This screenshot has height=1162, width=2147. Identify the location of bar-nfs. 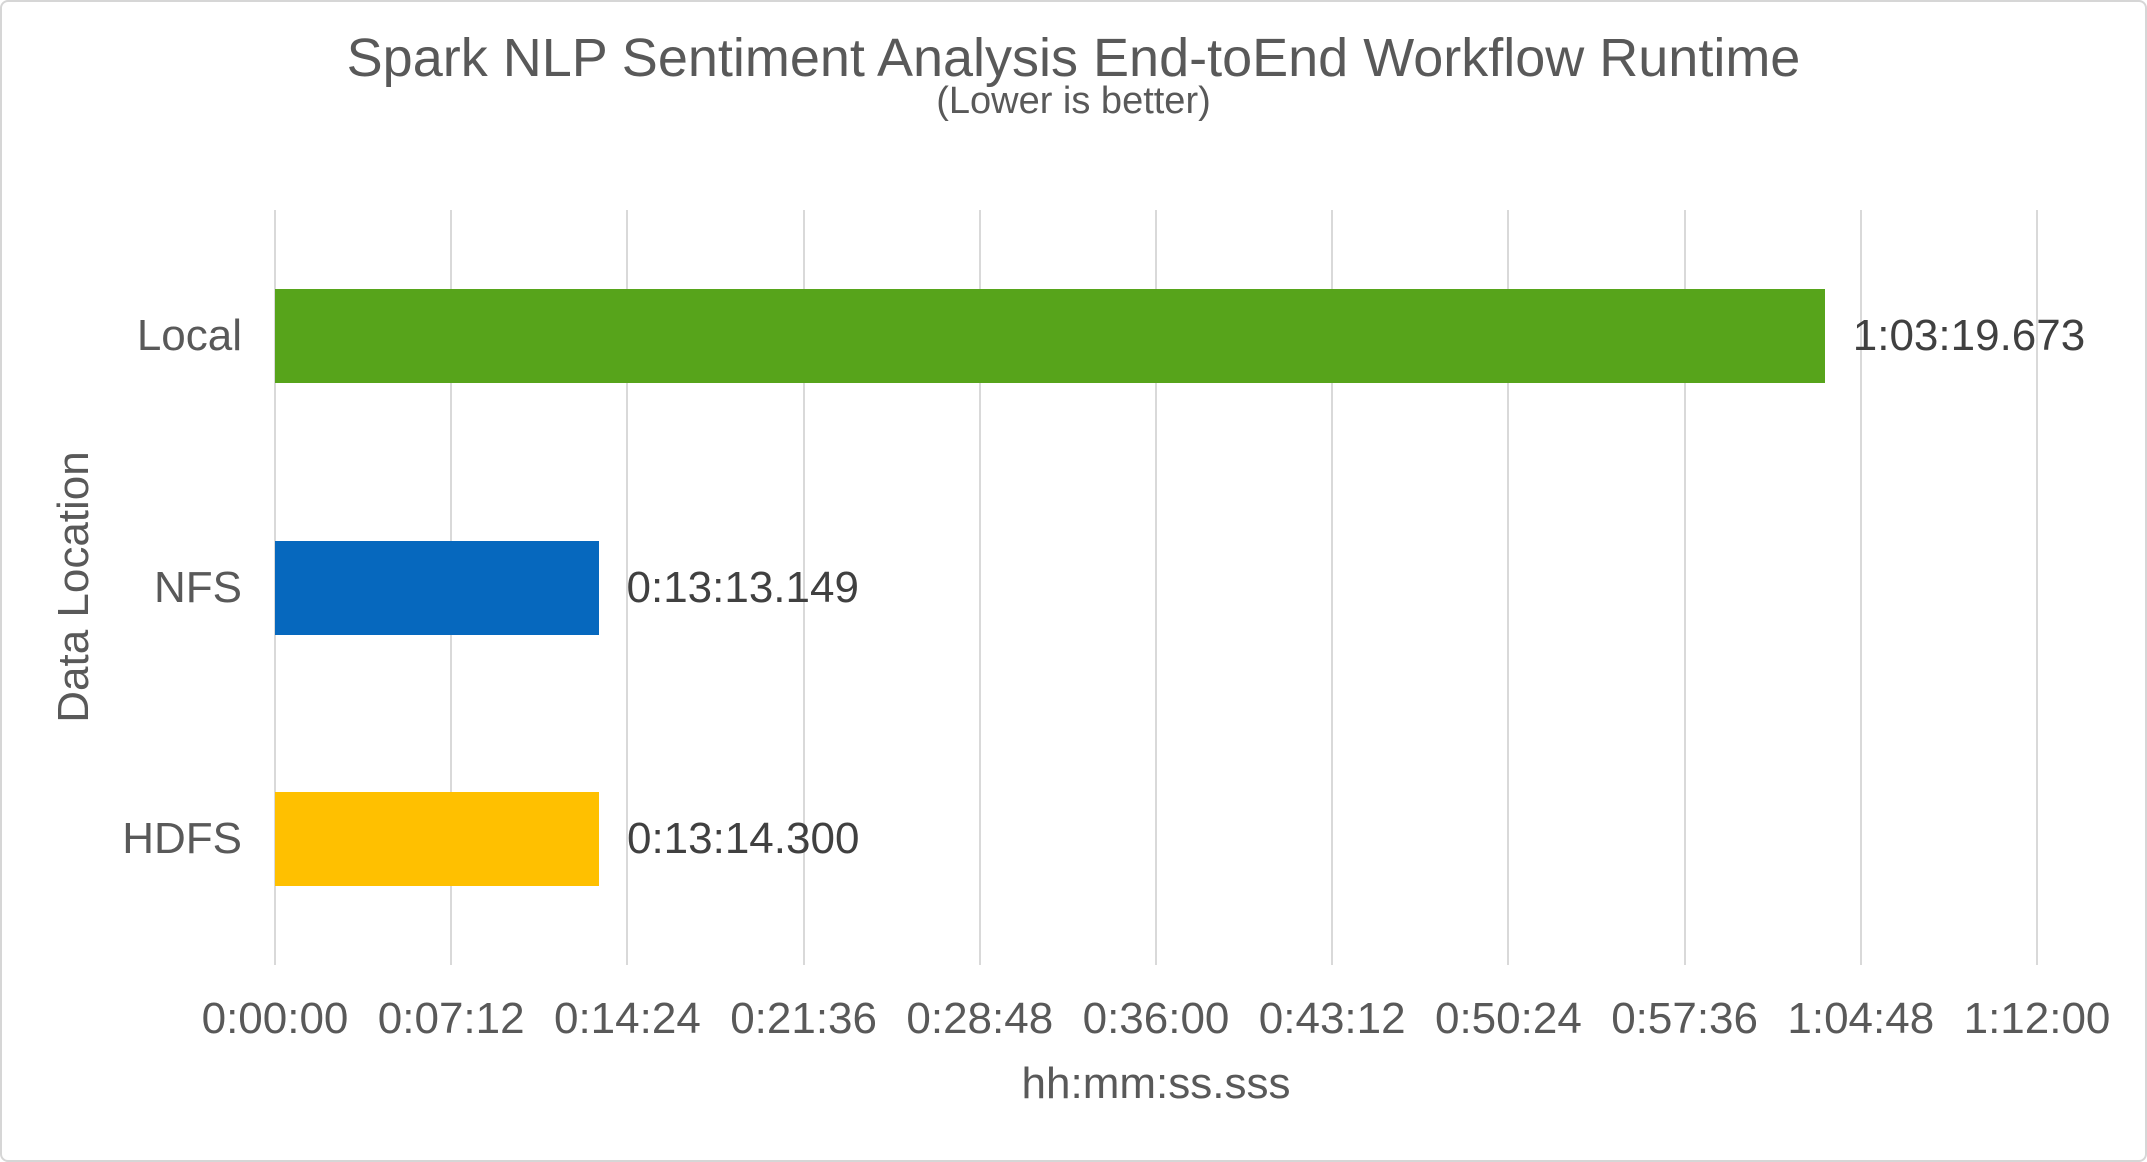
(437, 587).